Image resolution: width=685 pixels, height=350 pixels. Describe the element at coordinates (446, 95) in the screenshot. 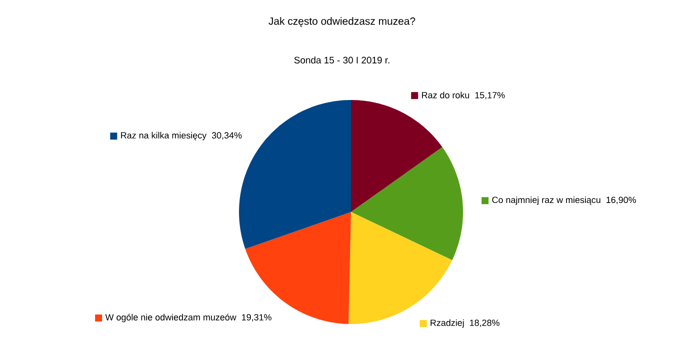

I see `legend-label: Raz do roku` at that location.